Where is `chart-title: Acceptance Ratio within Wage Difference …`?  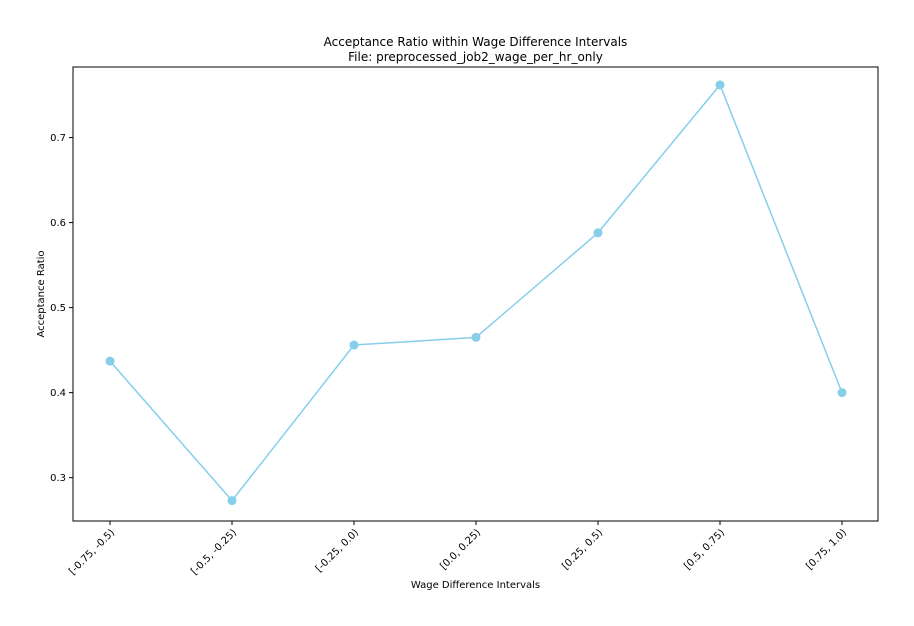 chart-title: Acceptance Ratio within Wage Difference … is located at coordinates (476, 42).